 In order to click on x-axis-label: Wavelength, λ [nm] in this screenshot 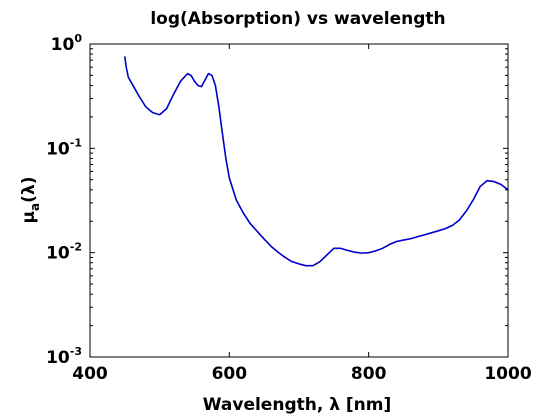, I will do `click(297, 405)`.